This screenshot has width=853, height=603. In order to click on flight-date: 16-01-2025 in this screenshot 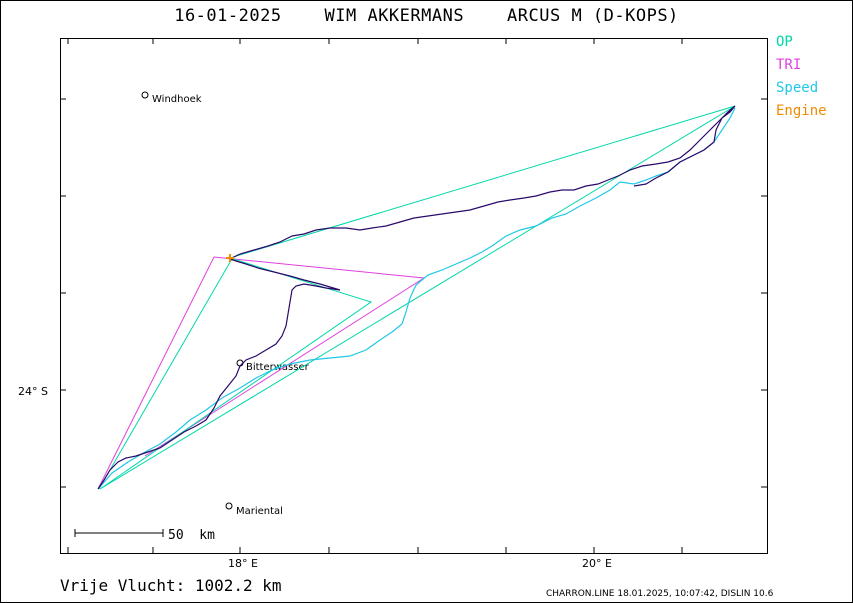, I will do `click(228, 16)`.